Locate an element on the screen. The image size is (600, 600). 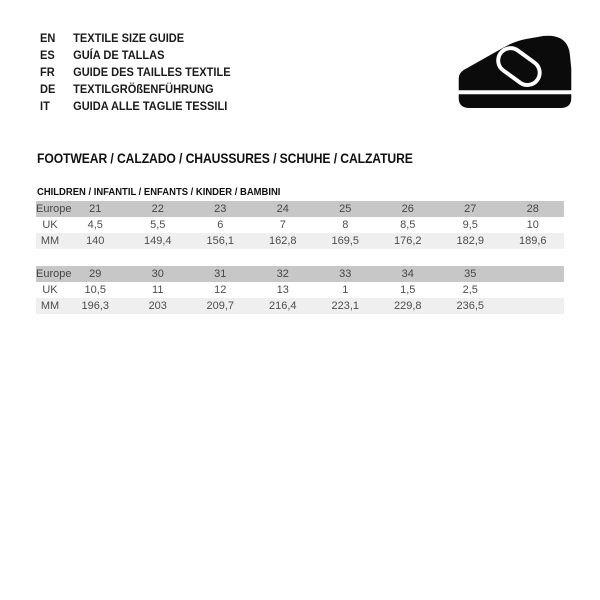
size-cell: 22 is located at coordinates (157, 209).